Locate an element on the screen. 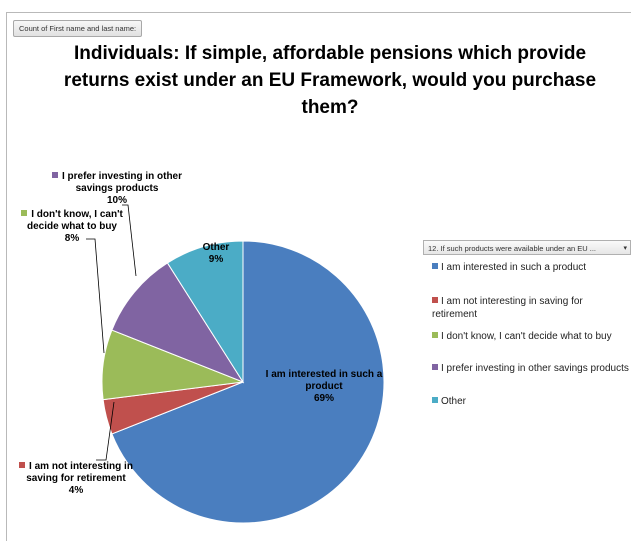 Image resolution: width=631 pixels, height=541 pixels. legend-label-interested: I am interested in such a product is located at coordinates (514, 267).